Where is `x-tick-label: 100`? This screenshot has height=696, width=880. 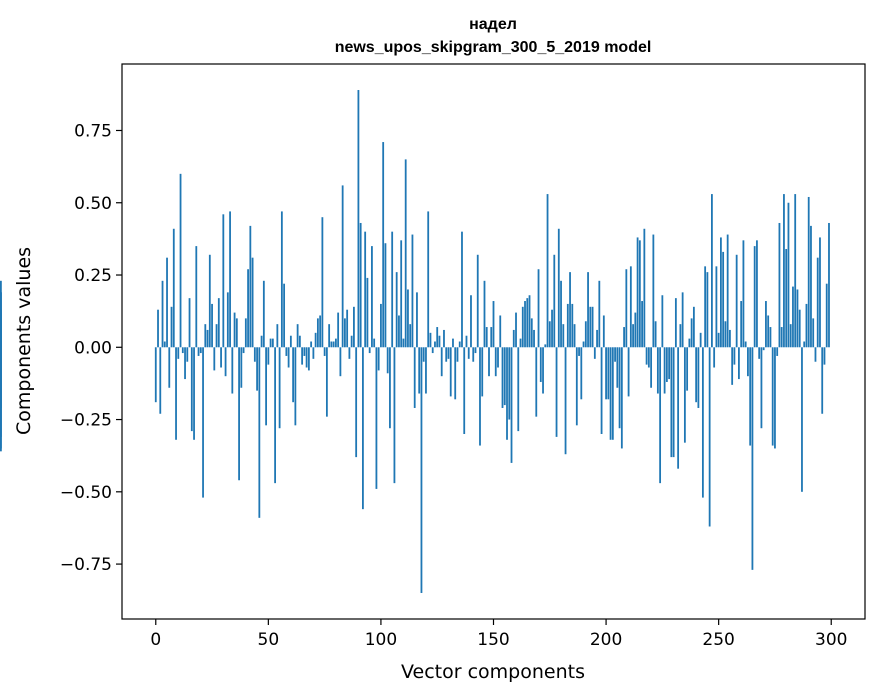 x-tick-label: 100 is located at coordinates (381, 640).